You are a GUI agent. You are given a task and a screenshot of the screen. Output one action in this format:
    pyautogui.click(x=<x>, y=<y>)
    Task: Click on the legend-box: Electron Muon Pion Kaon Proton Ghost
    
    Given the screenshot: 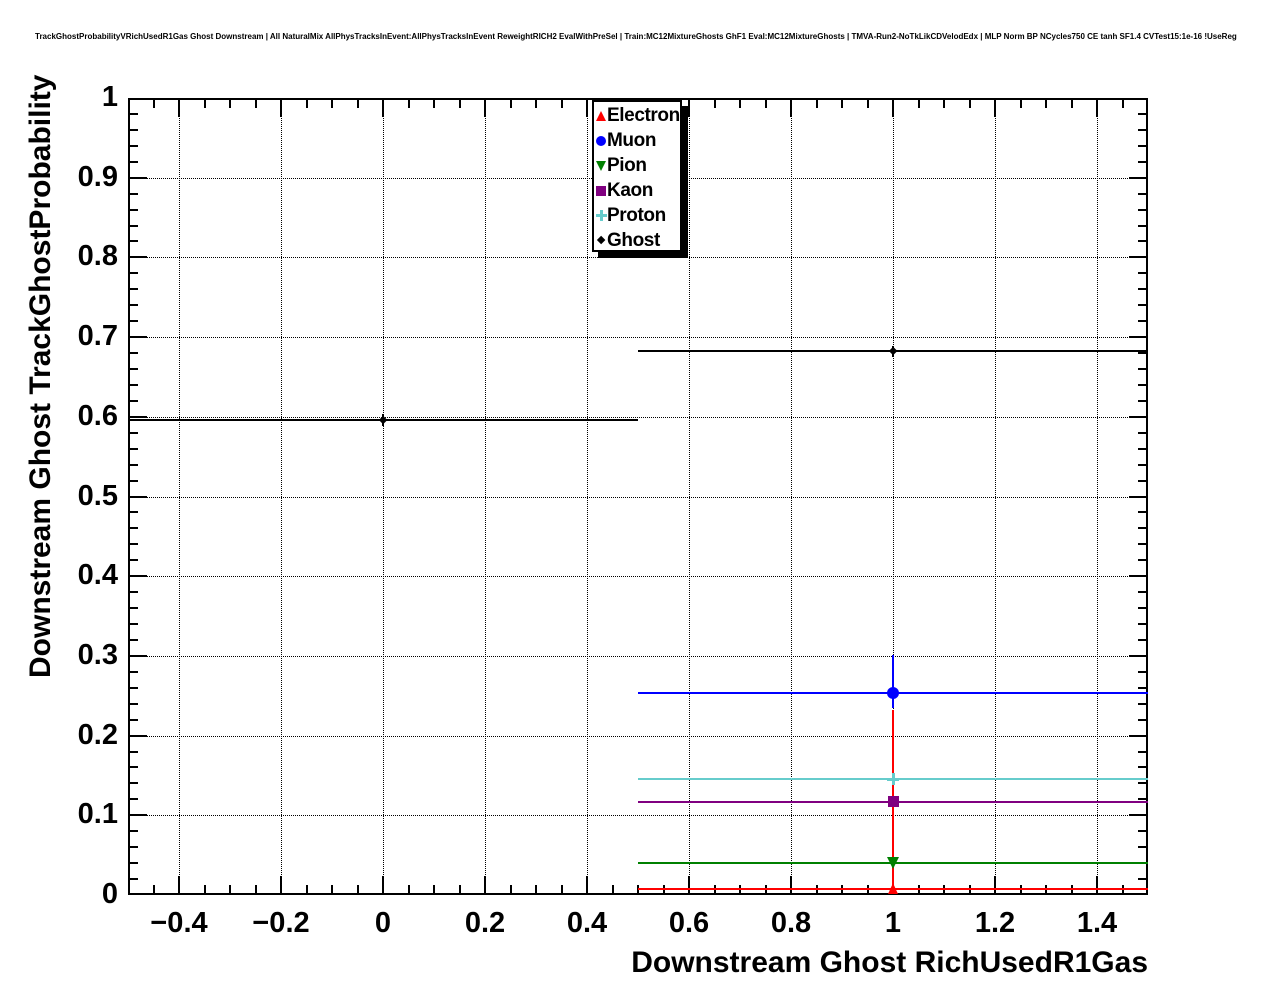 What is the action you would take?
    pyautogui.click(x=637, y=176)
    